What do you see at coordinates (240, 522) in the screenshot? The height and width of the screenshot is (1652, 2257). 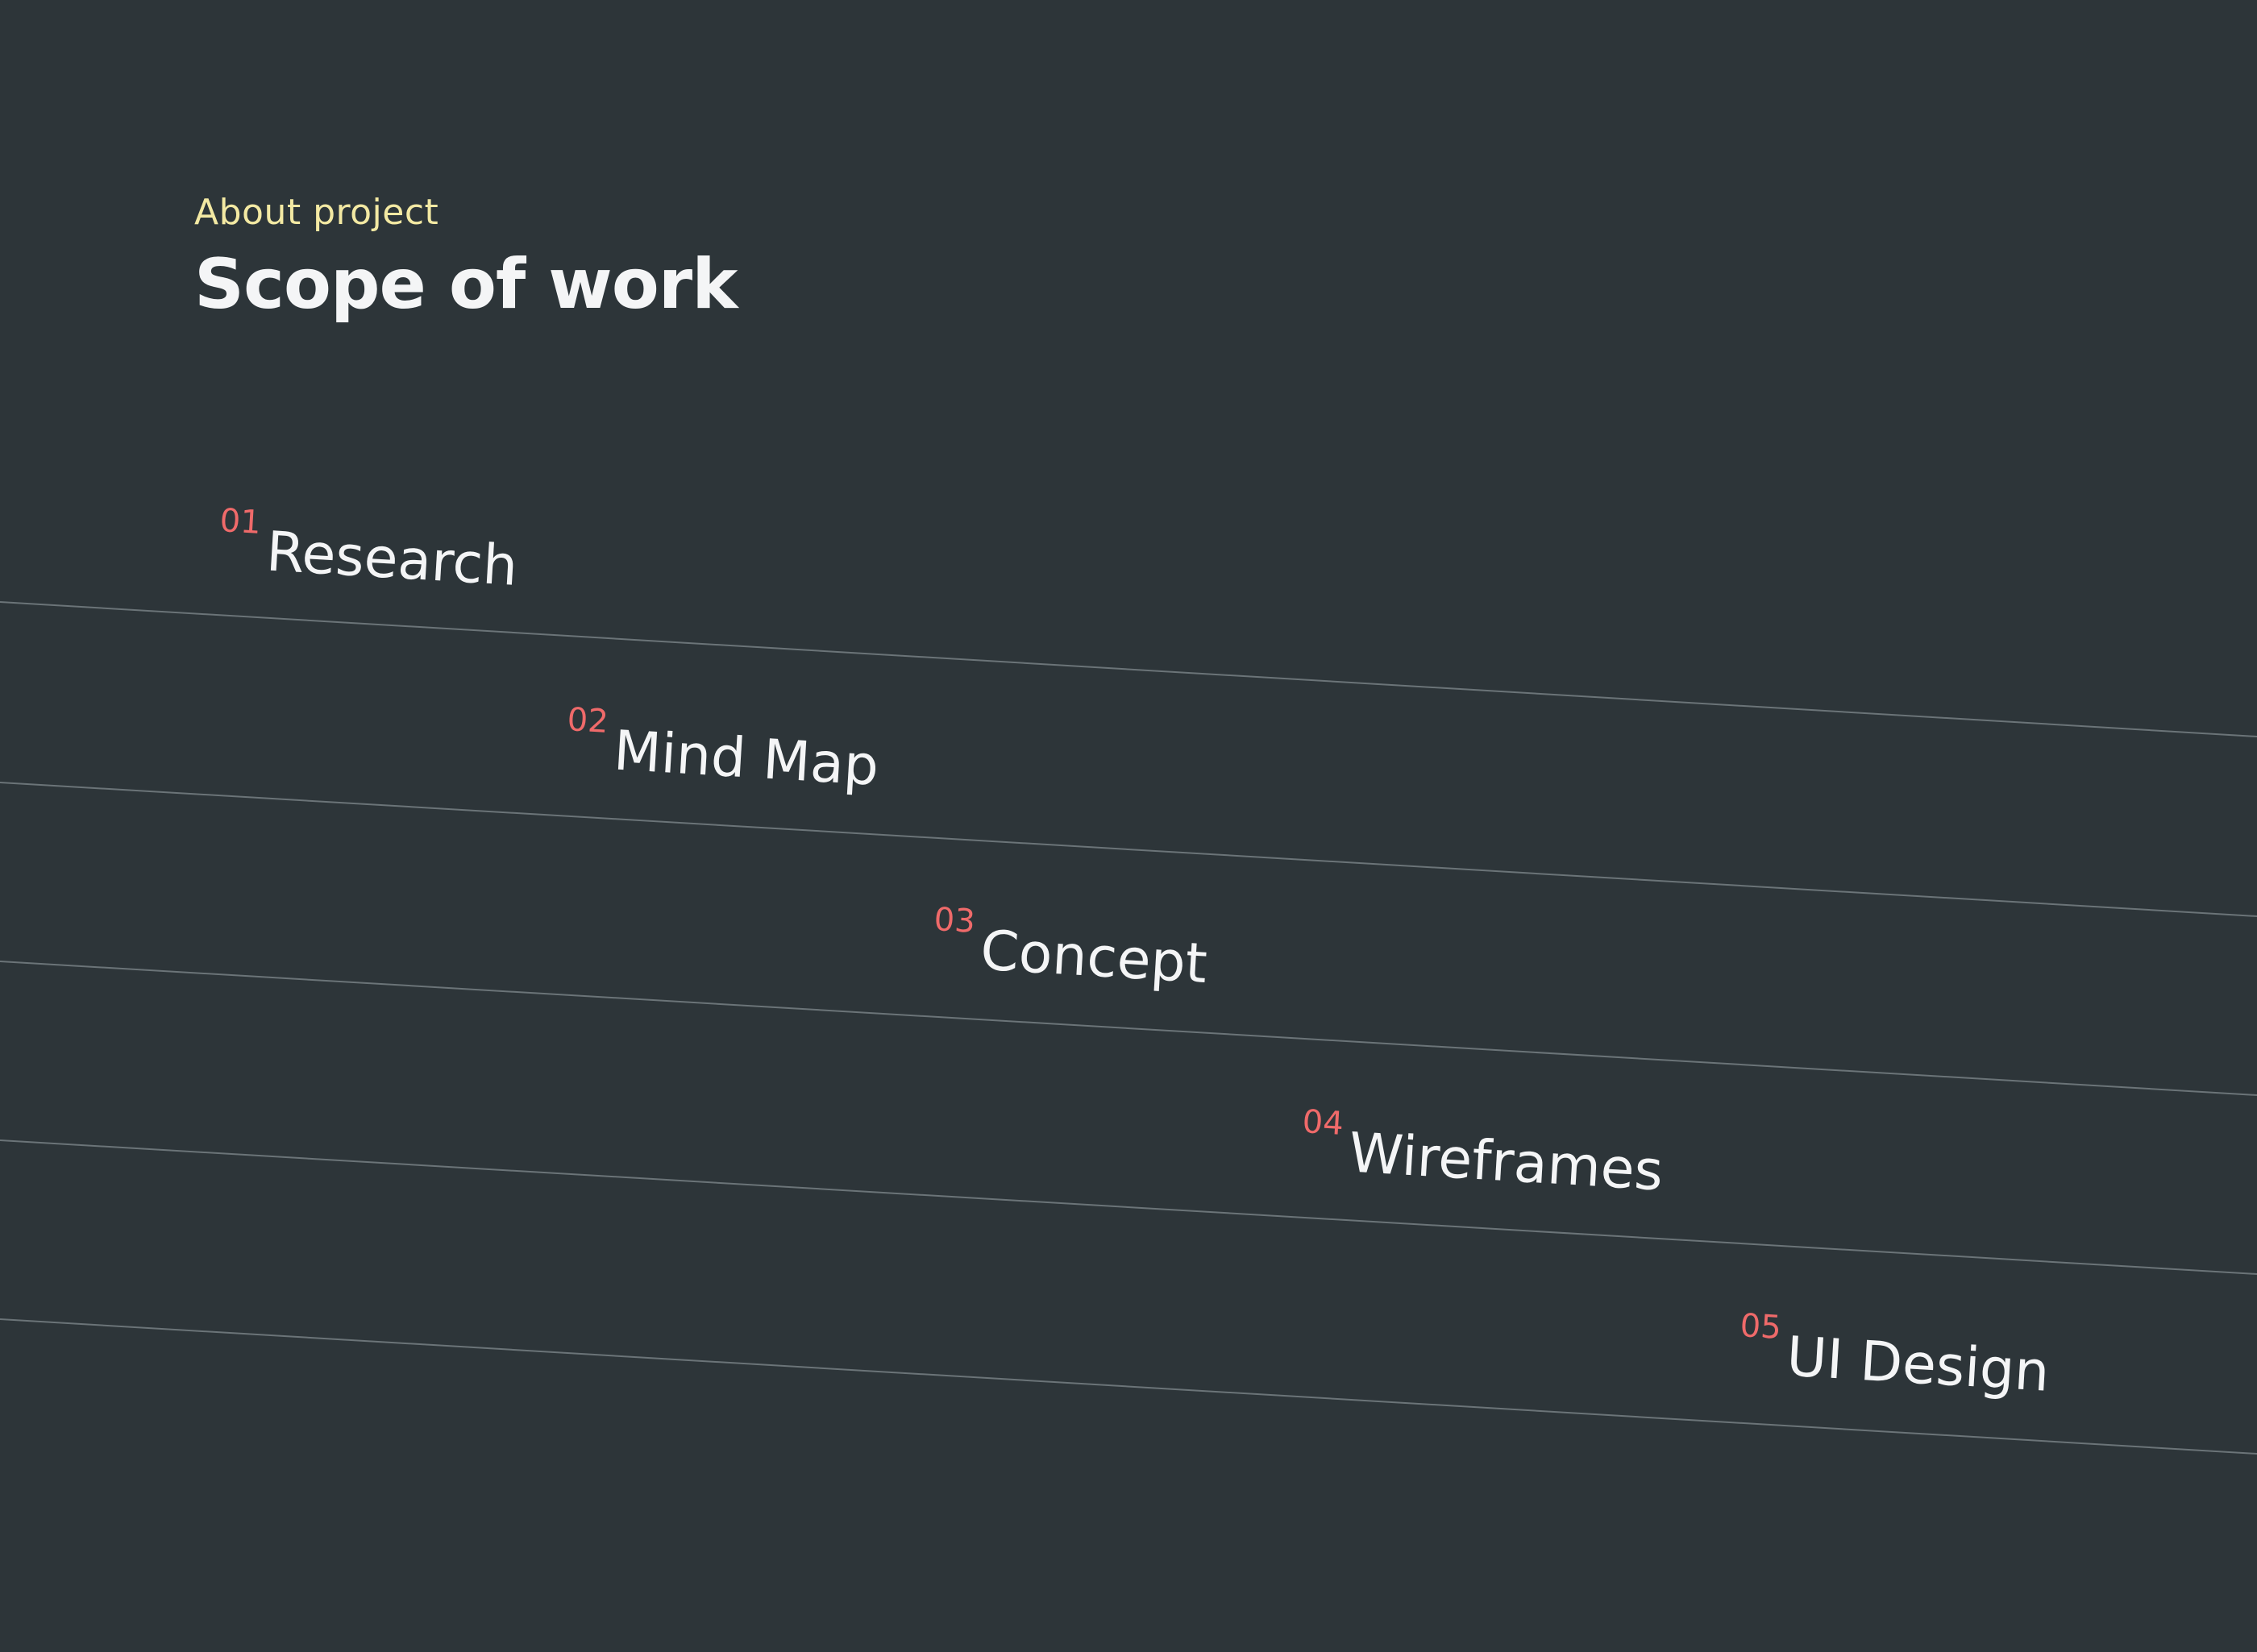 I see `step-number: 01` at bounding box center [240, 522].